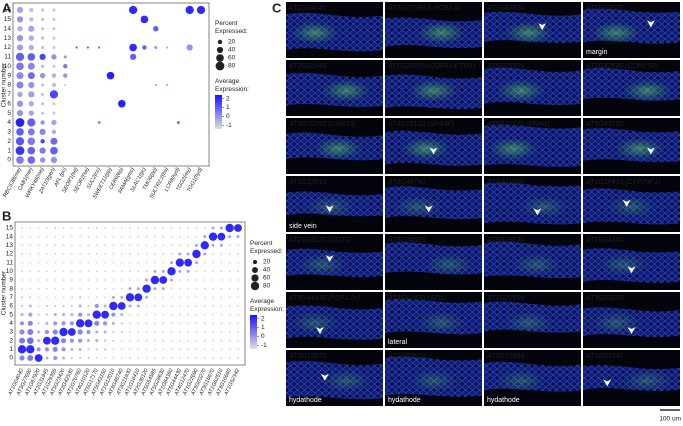  Describe the element at coordinates (9, 132) in the screenshot. I see `y-tick-label: 3` at that location.